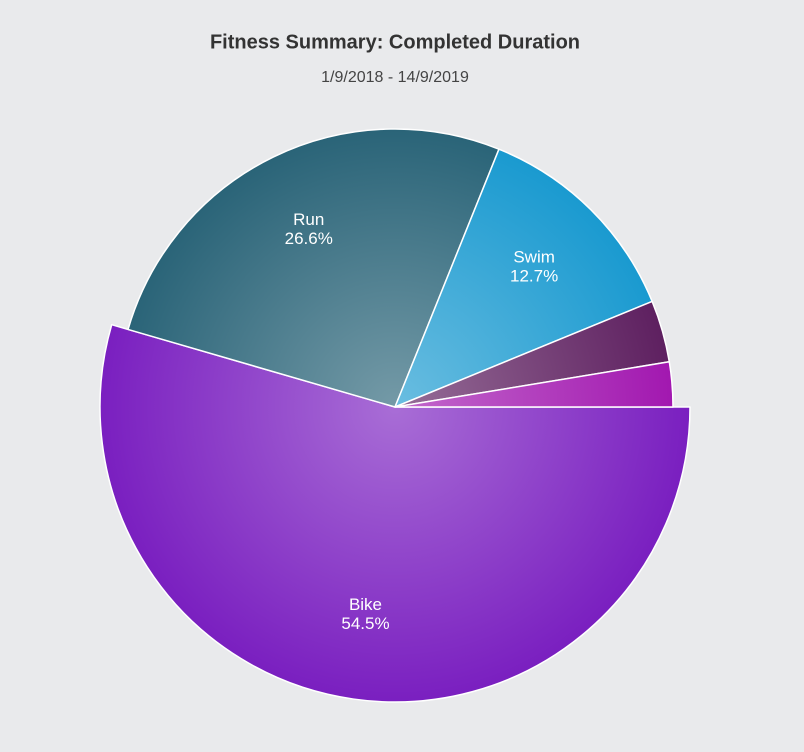 The image size is (804, 752). I want to click on slice-label: Bike, so click(365, 604).